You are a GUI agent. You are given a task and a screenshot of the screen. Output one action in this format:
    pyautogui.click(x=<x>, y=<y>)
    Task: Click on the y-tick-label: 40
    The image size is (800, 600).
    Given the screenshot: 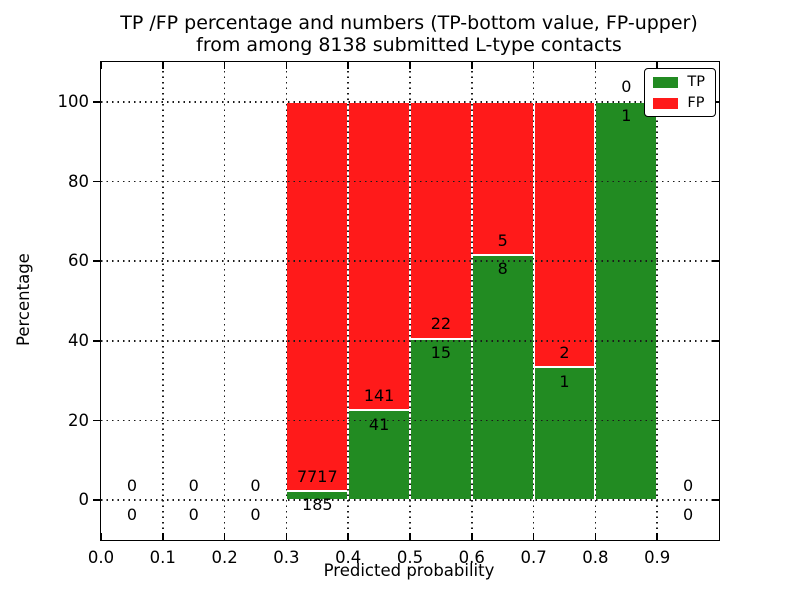 What is the action you would take?
    pyautogui.click(x=78, y=340)
    